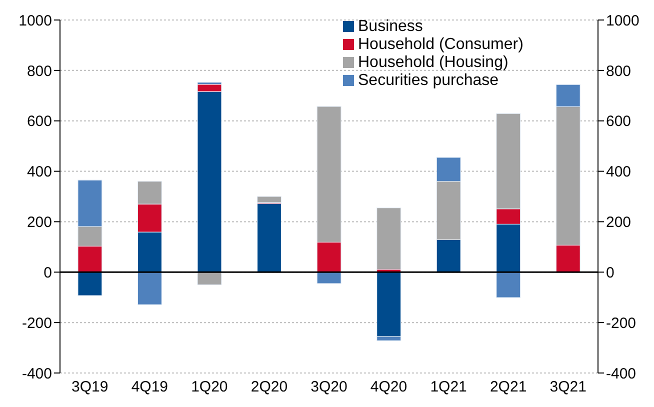  Describe the element at coordinates (623, 21) in the screenshot. I see `y2-tick-label: 1000` at that location.